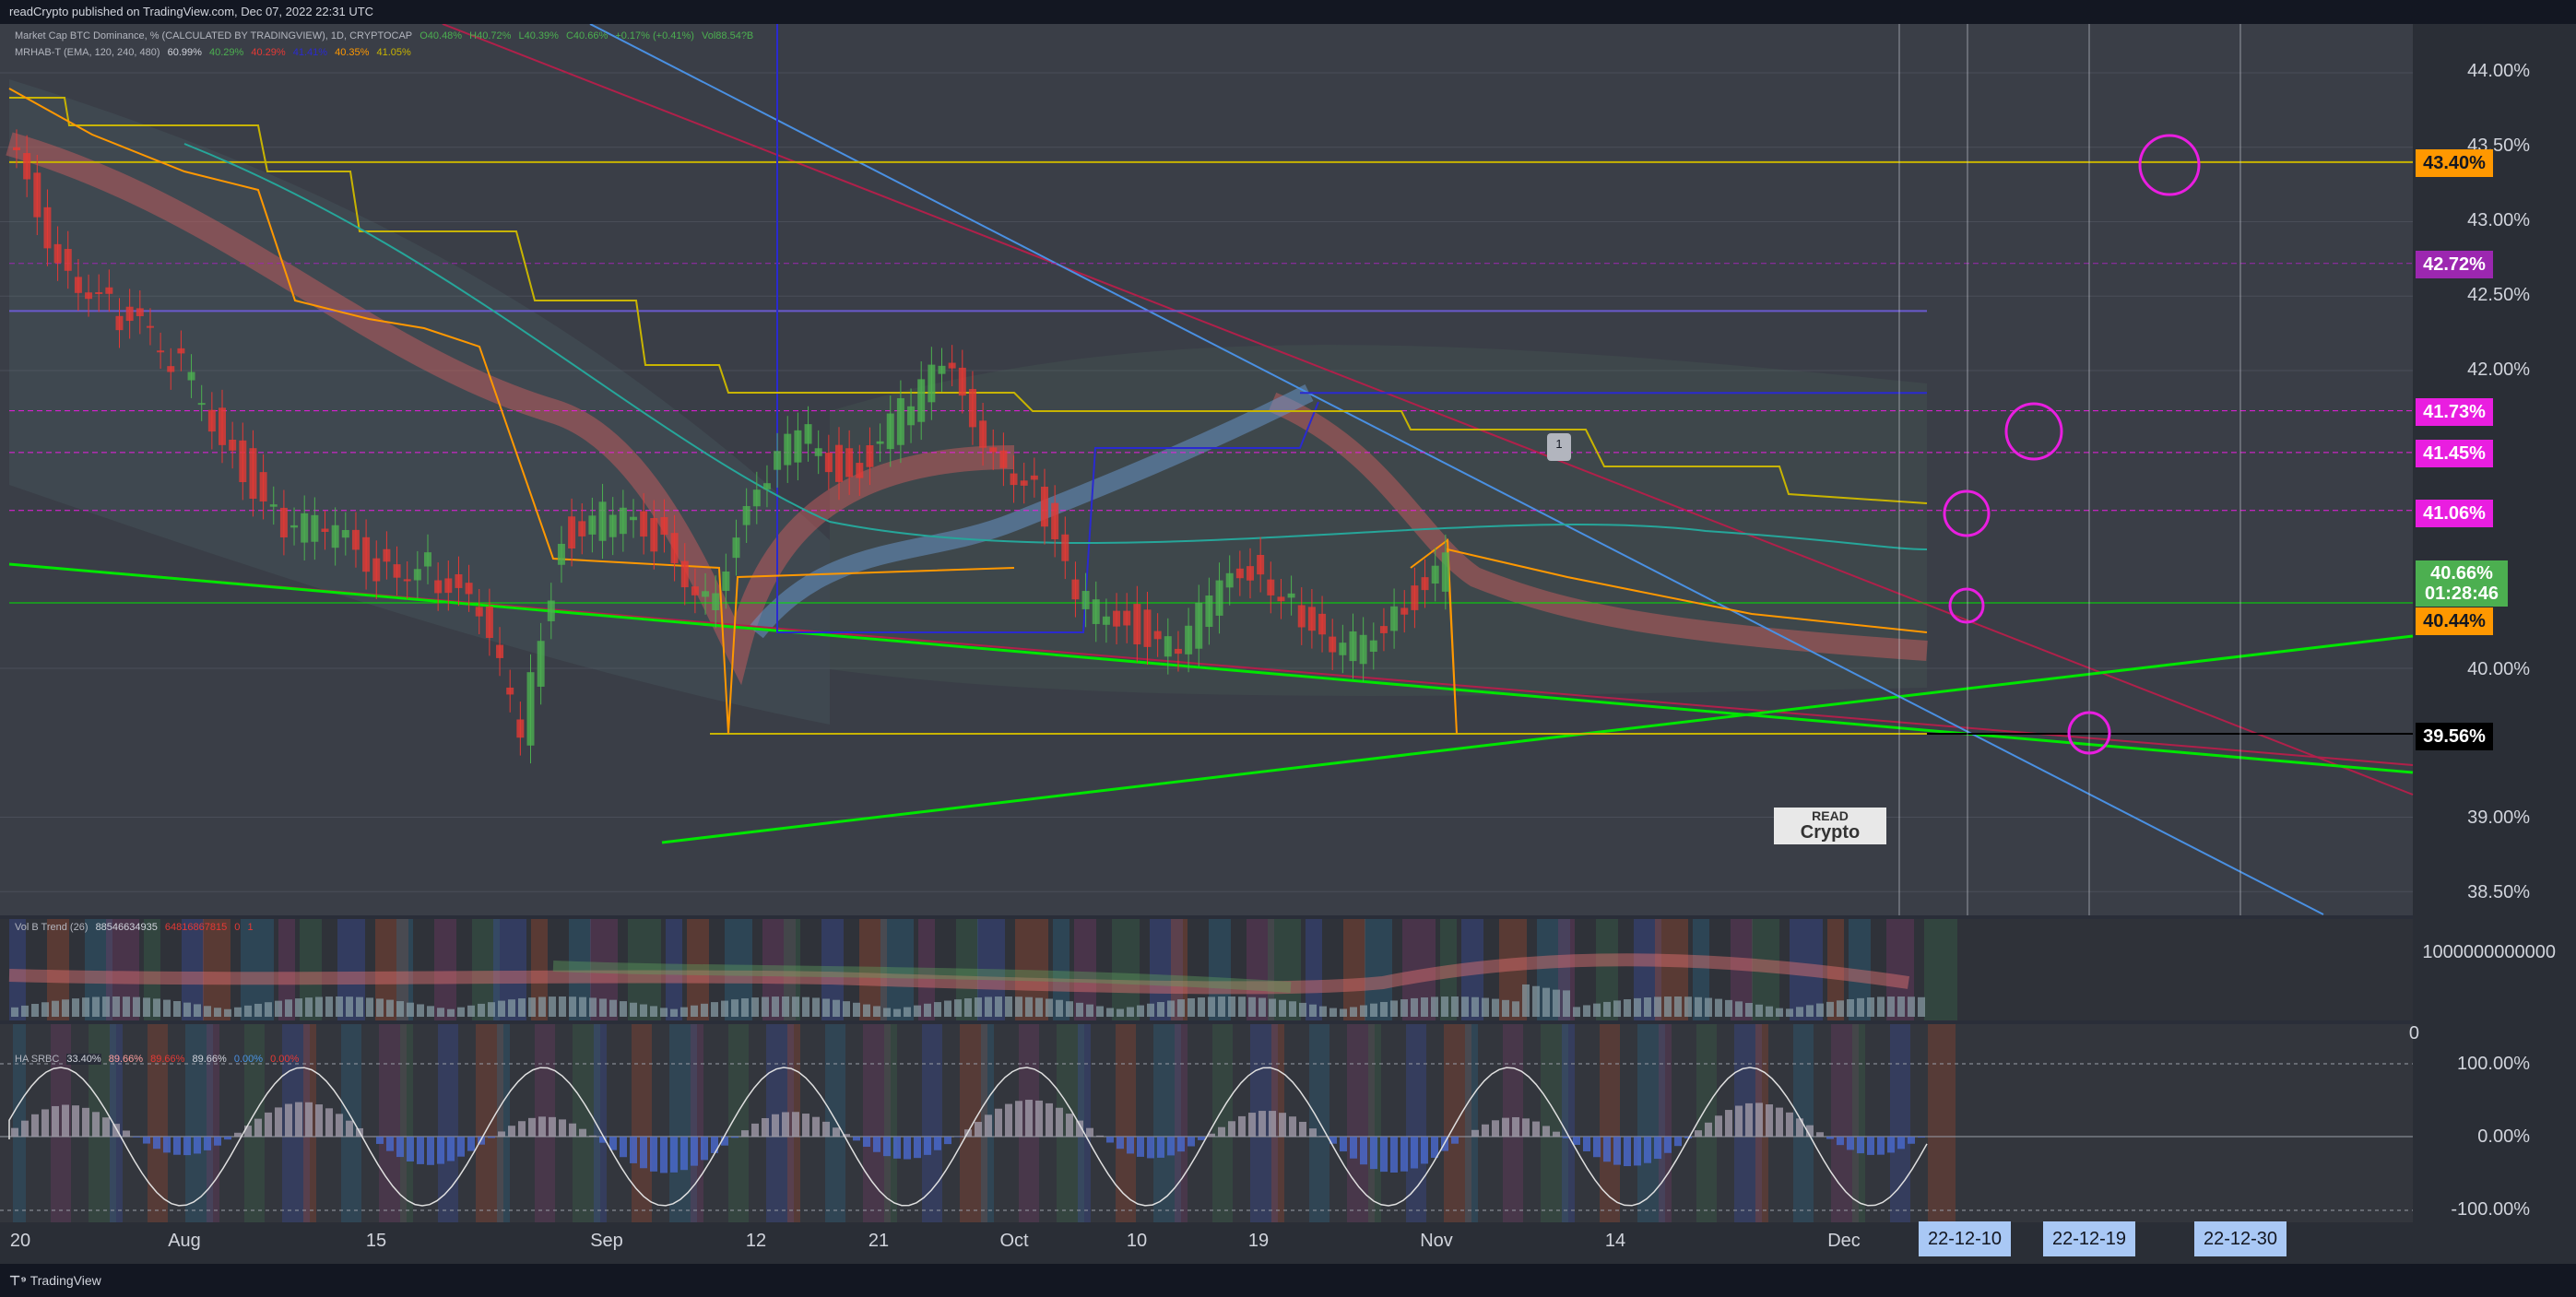  Describe the element at coordinates (879, 1241) in the screenshot. I see `x-tick-label: 21` at that location.